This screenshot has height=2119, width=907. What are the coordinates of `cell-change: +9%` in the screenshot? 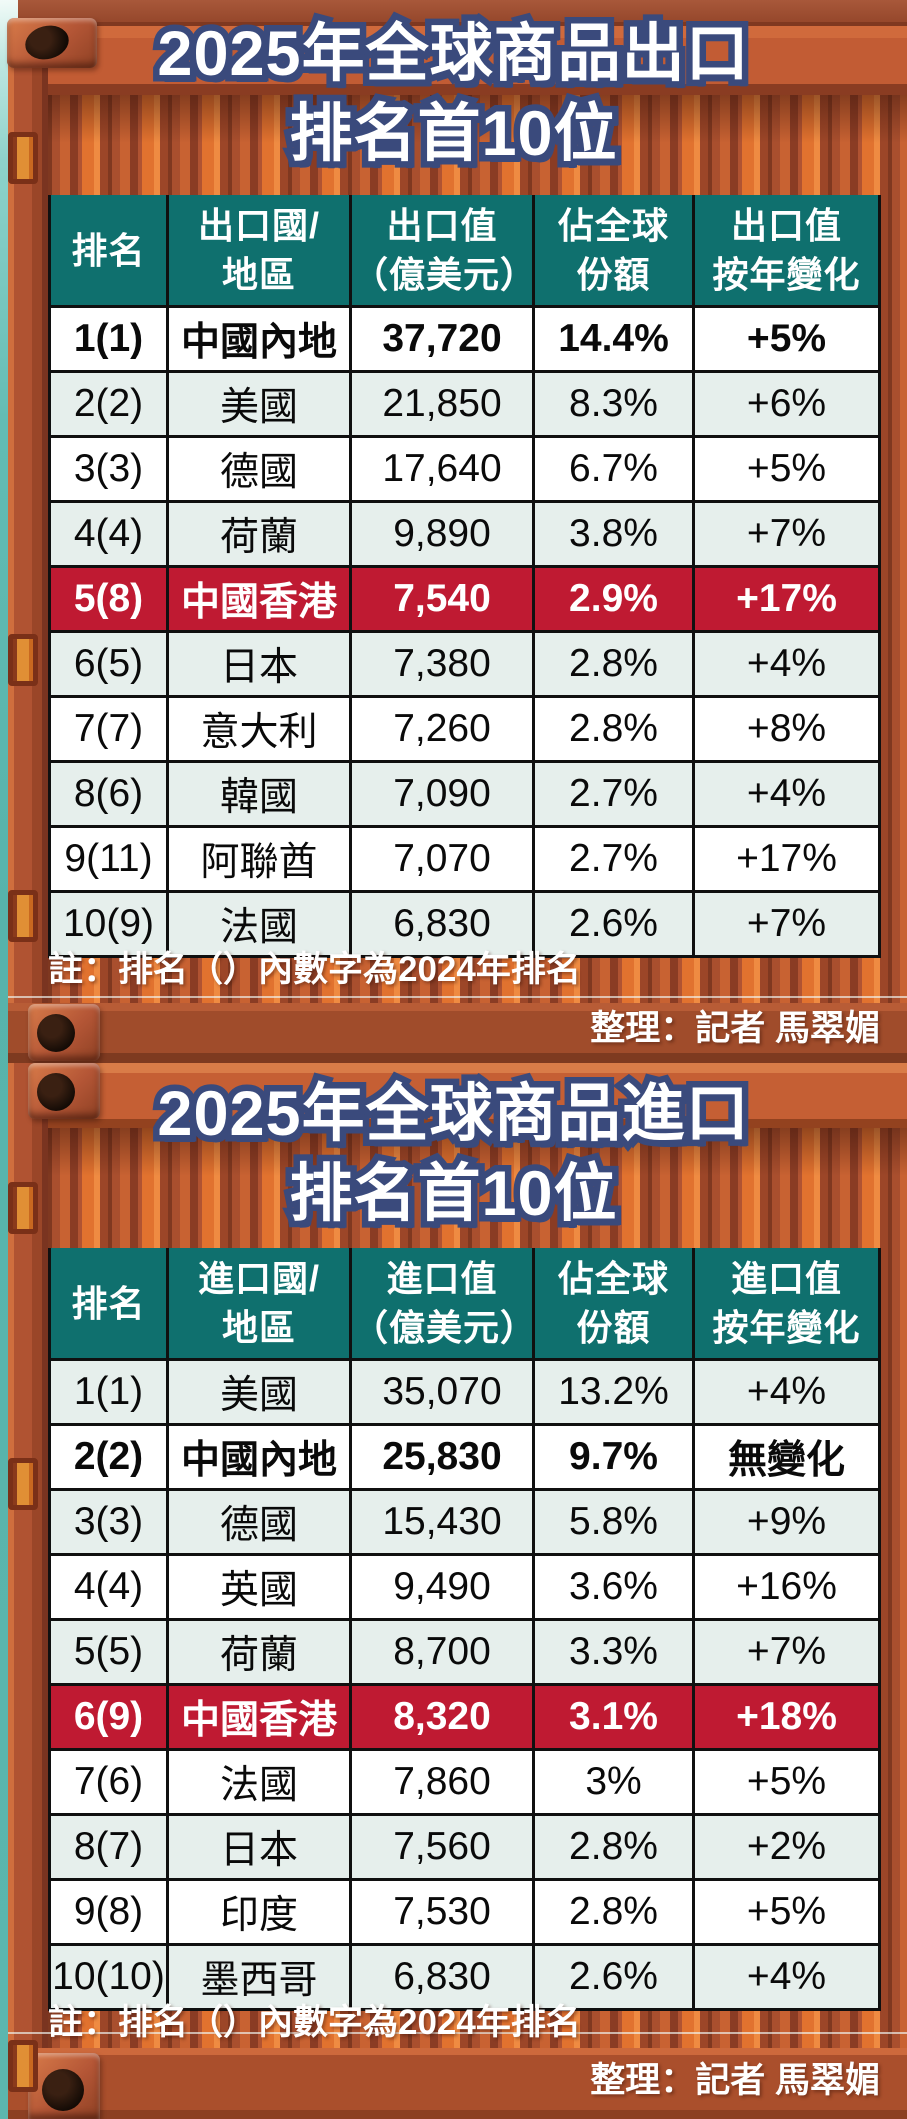 It's located at (786, 1522).